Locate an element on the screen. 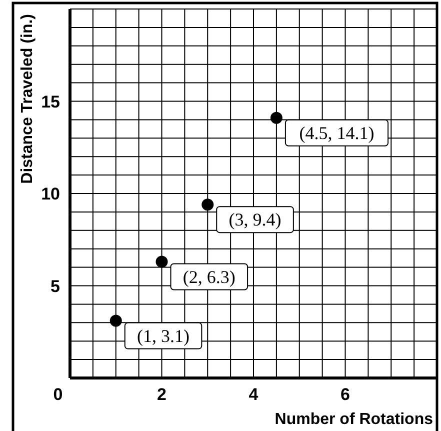  y-tick-label: 15 is located at coordinates (50, 102).